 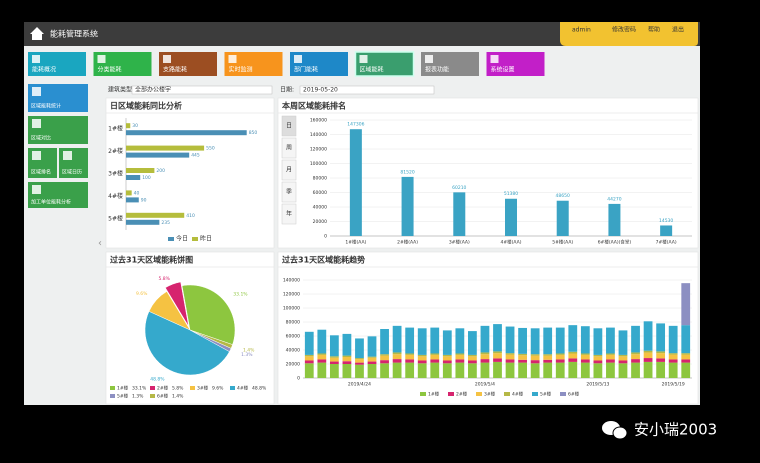 What do you see at coordinates (581, 30) in the screenshot?
I see `user-name: admin` at bounding box center [581, 30].